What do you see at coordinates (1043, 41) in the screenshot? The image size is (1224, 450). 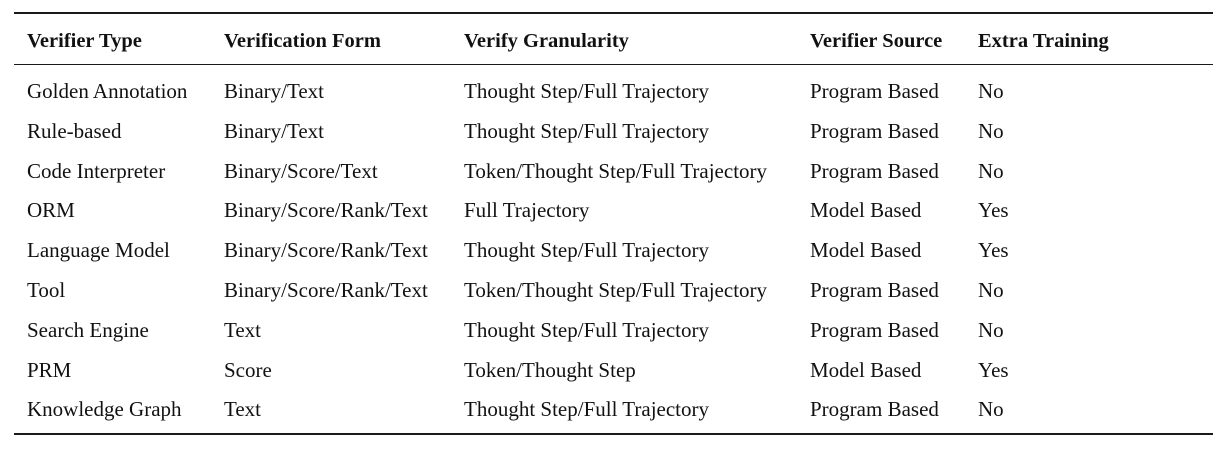 I see `header-extra-training: Extra Training` at bounding box center [1043, 41].